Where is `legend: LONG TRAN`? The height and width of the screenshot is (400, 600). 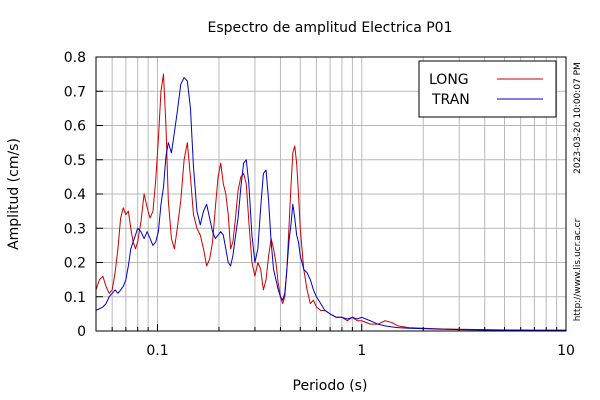 legend: LONG TRAN is located at coordinates (487, 89).